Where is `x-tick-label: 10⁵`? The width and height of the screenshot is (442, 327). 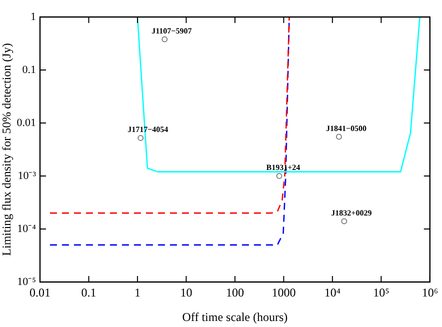 x-tick-label: 10⁵ is located at coordinates (381, 292).